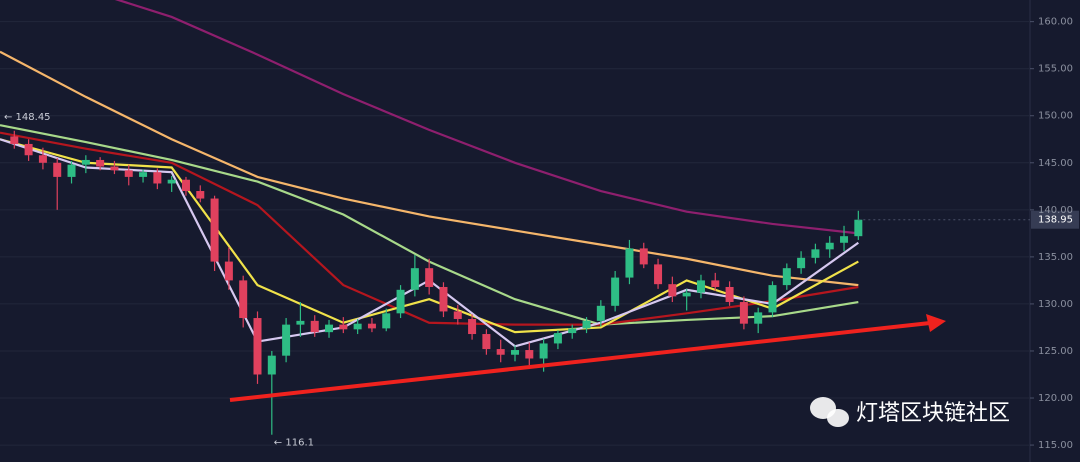 This screenshot has width=1080, height=462. Describe the element at coordinates (936, 323) in the screenshot. I see `trend-arrow-head` at that location.